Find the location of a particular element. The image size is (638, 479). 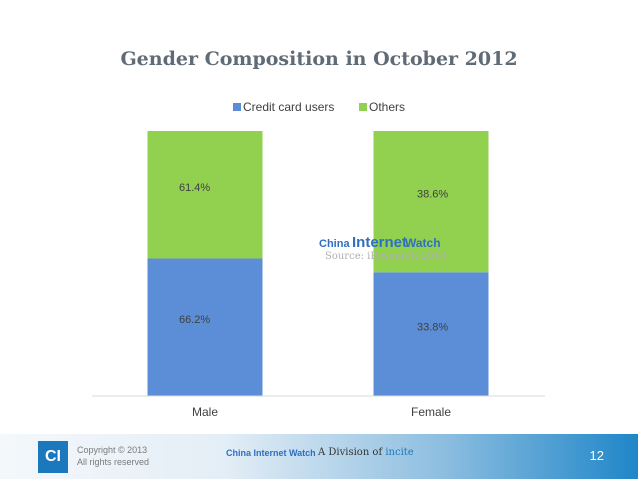

division-prefix: A Division of is located at coordinates (350, 452).